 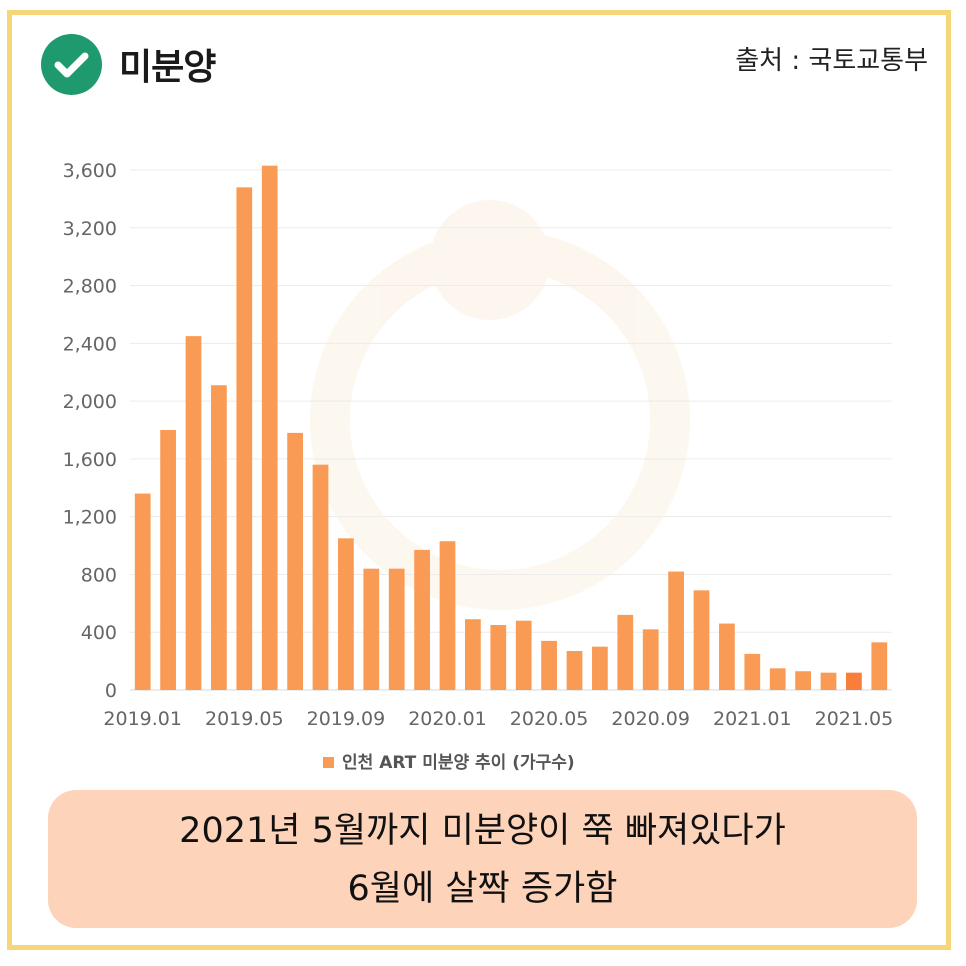 What do you see at coordinates (447, 719) in the screenshot?
I see `x-tick-label: 2020.01` at bounding box center [447, 719].